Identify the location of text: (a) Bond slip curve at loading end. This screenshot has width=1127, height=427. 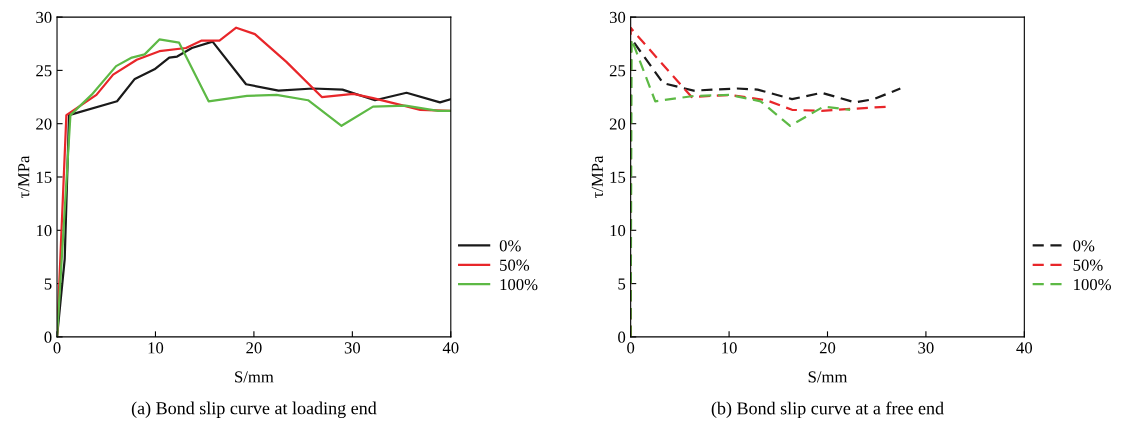
(254, 410).